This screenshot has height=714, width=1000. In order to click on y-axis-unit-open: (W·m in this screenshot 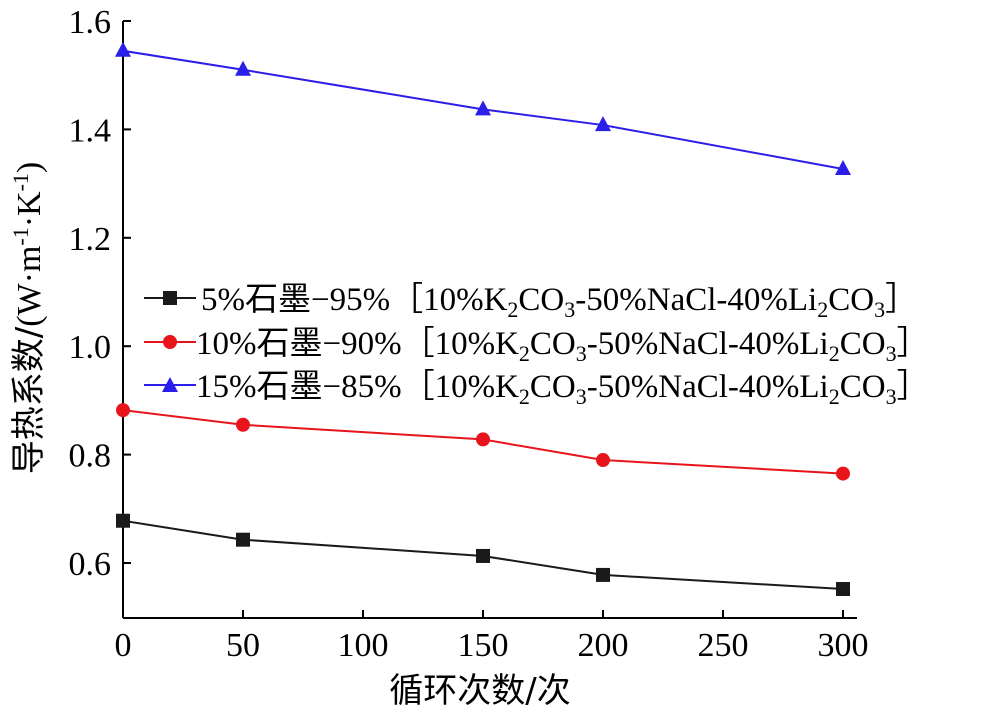, I will do `click(29, 286)`.